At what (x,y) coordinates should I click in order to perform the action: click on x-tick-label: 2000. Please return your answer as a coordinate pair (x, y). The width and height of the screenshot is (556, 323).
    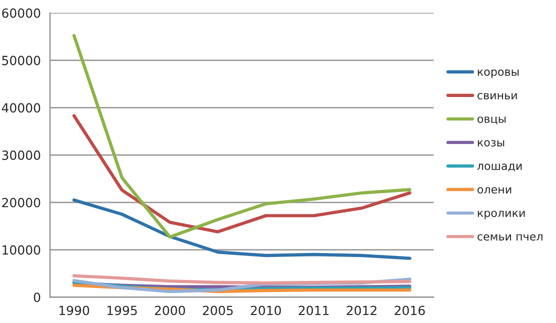
    Looking at the image, I should click on (170, 311).